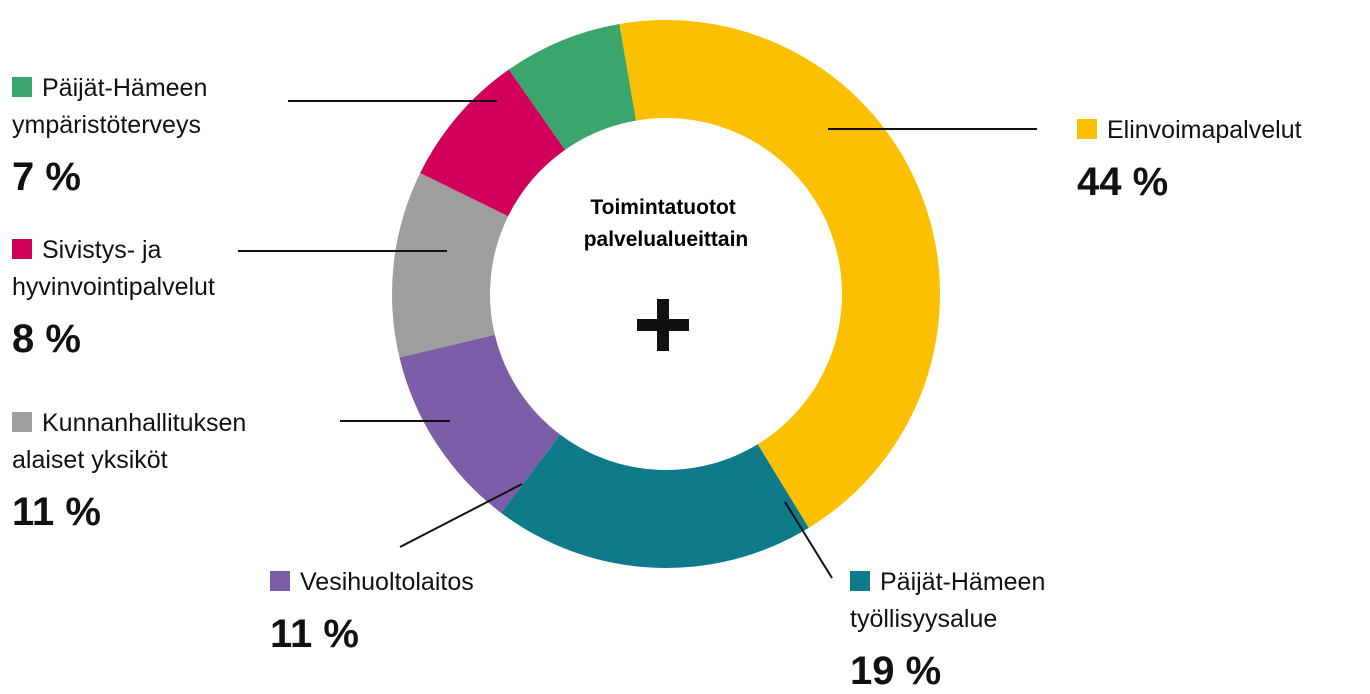  I want to click on category-name: Sivistys- ja hyvinvointipalvelut, so click(113, 268).